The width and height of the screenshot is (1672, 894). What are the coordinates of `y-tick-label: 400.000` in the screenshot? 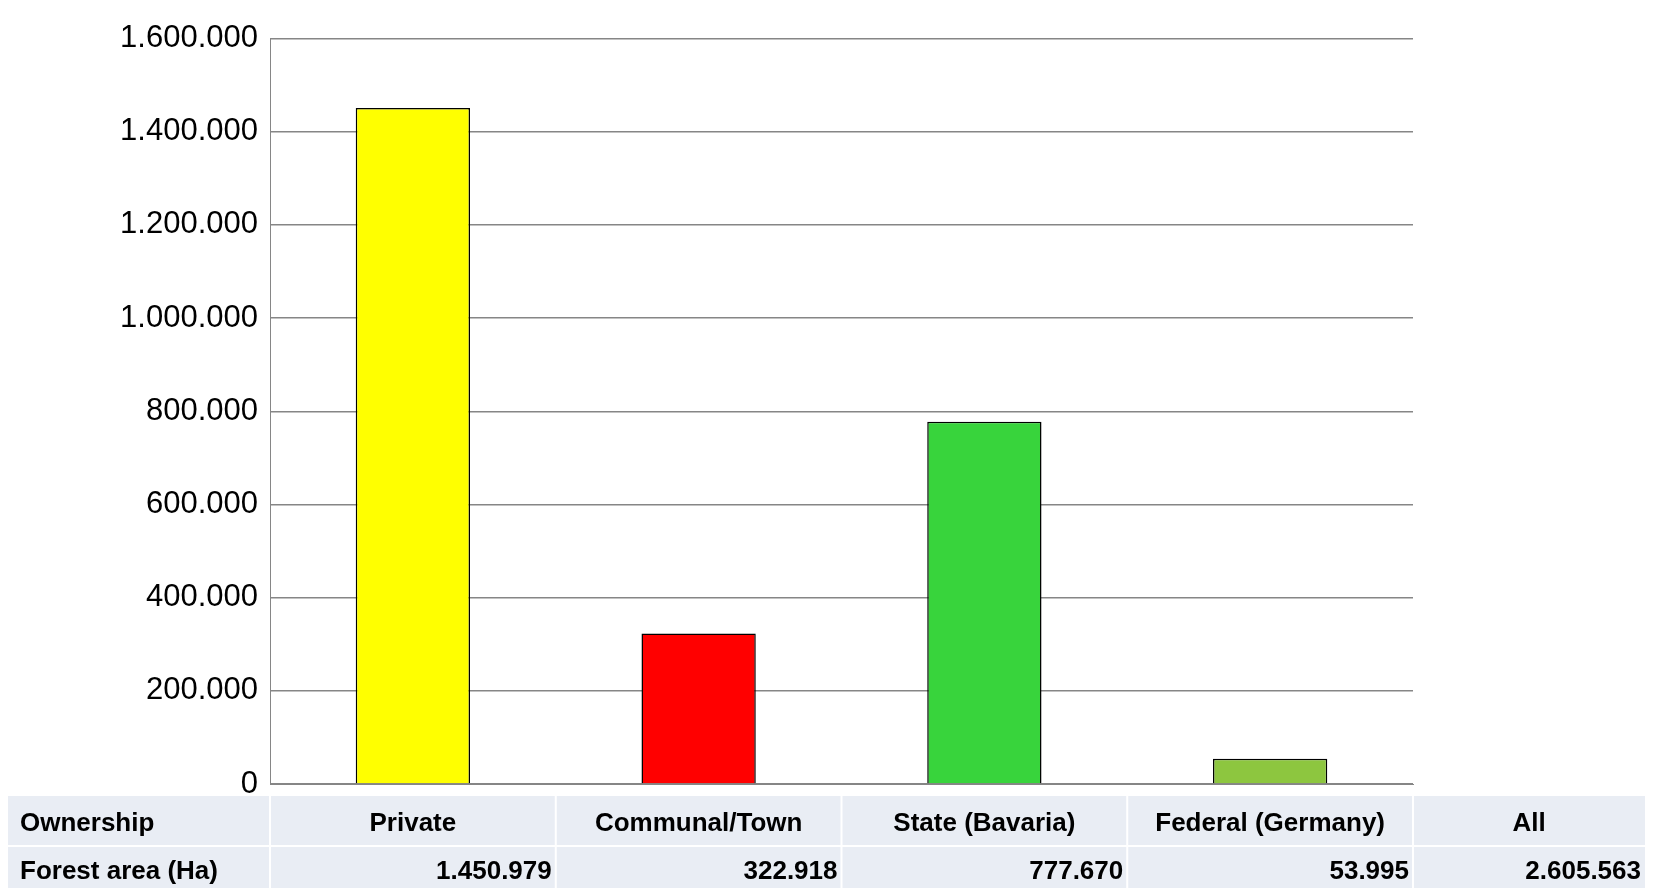 It's located at (201, 596).